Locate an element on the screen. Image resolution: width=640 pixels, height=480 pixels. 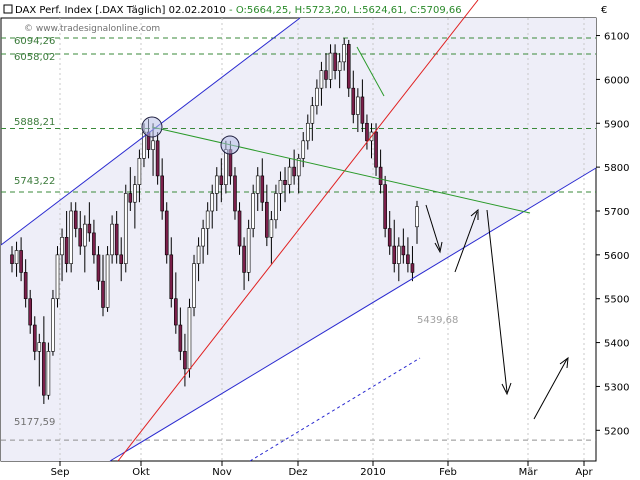
projection-label: 5439,68 is located at coordinates (437, 320).